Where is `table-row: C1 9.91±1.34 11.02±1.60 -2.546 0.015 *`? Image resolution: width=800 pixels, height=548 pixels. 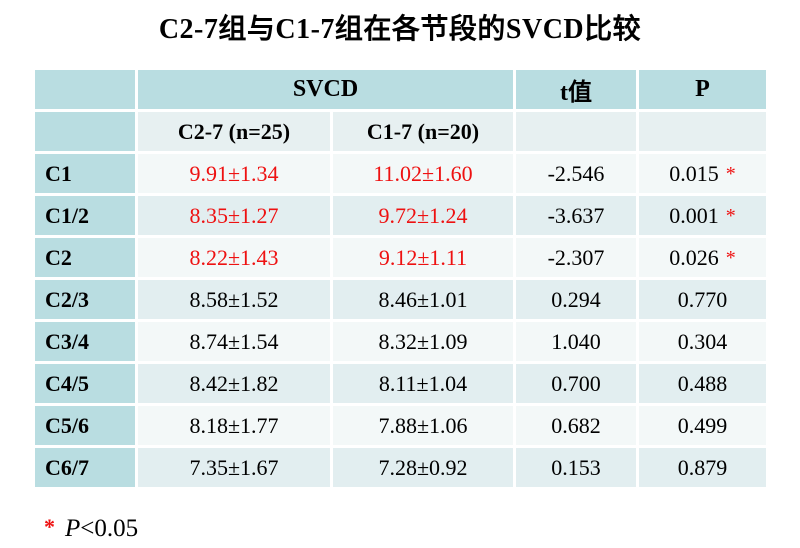 table-row: C1 9.91±1.34 11.02±1.60 -2.546 0.015 * is located at coordinates (400, 173).